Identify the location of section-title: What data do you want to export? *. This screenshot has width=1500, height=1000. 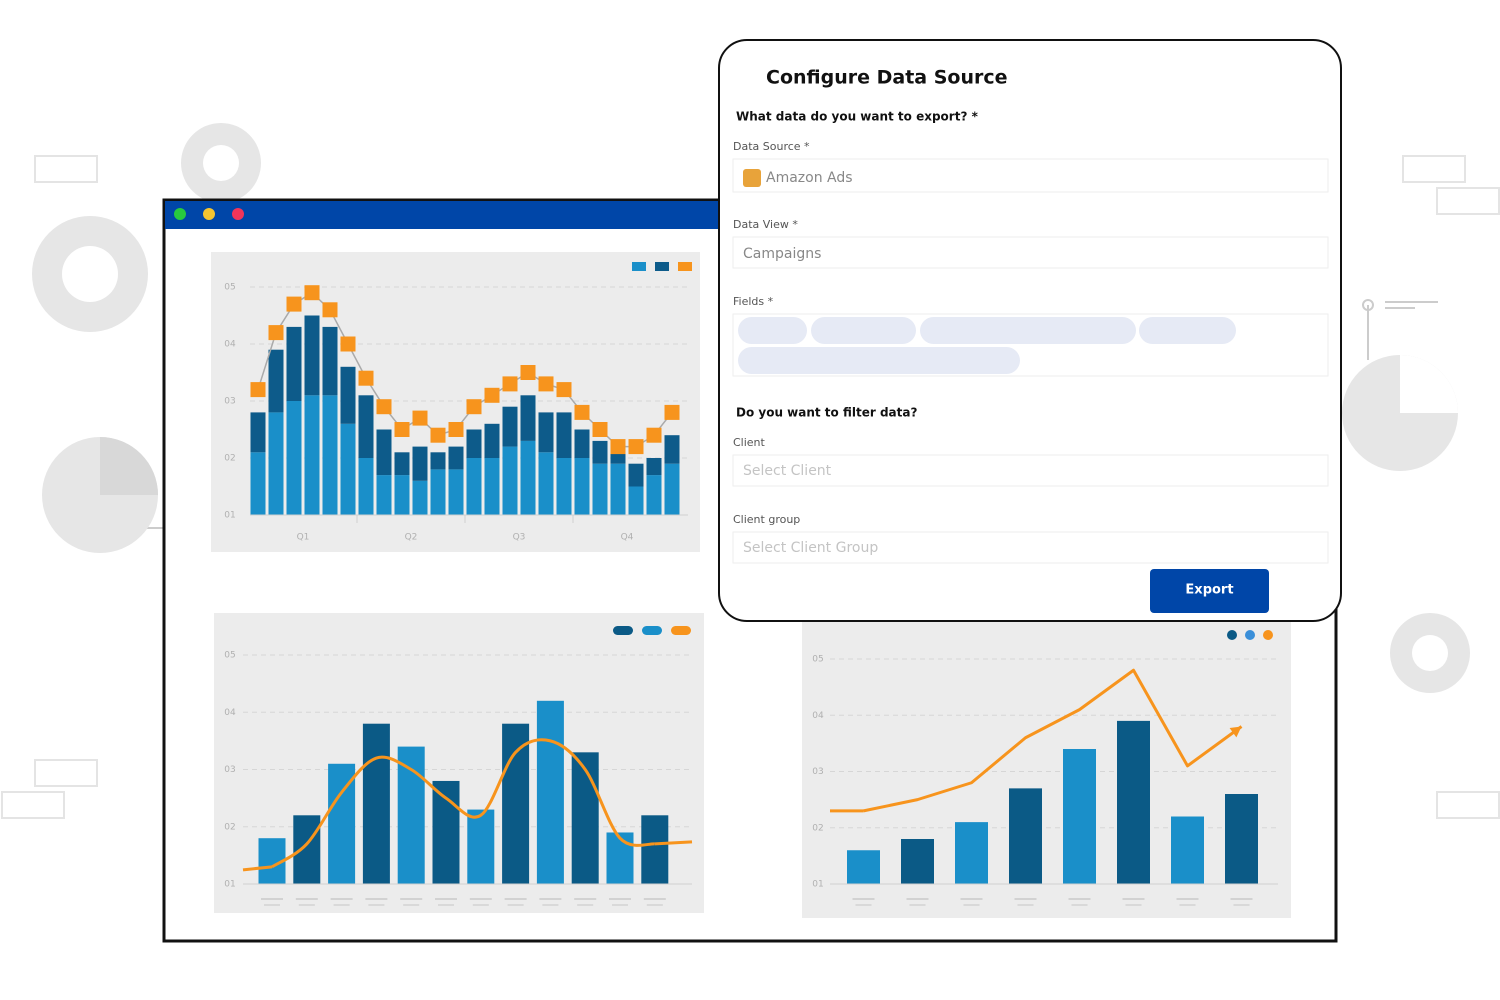
(857, 117).